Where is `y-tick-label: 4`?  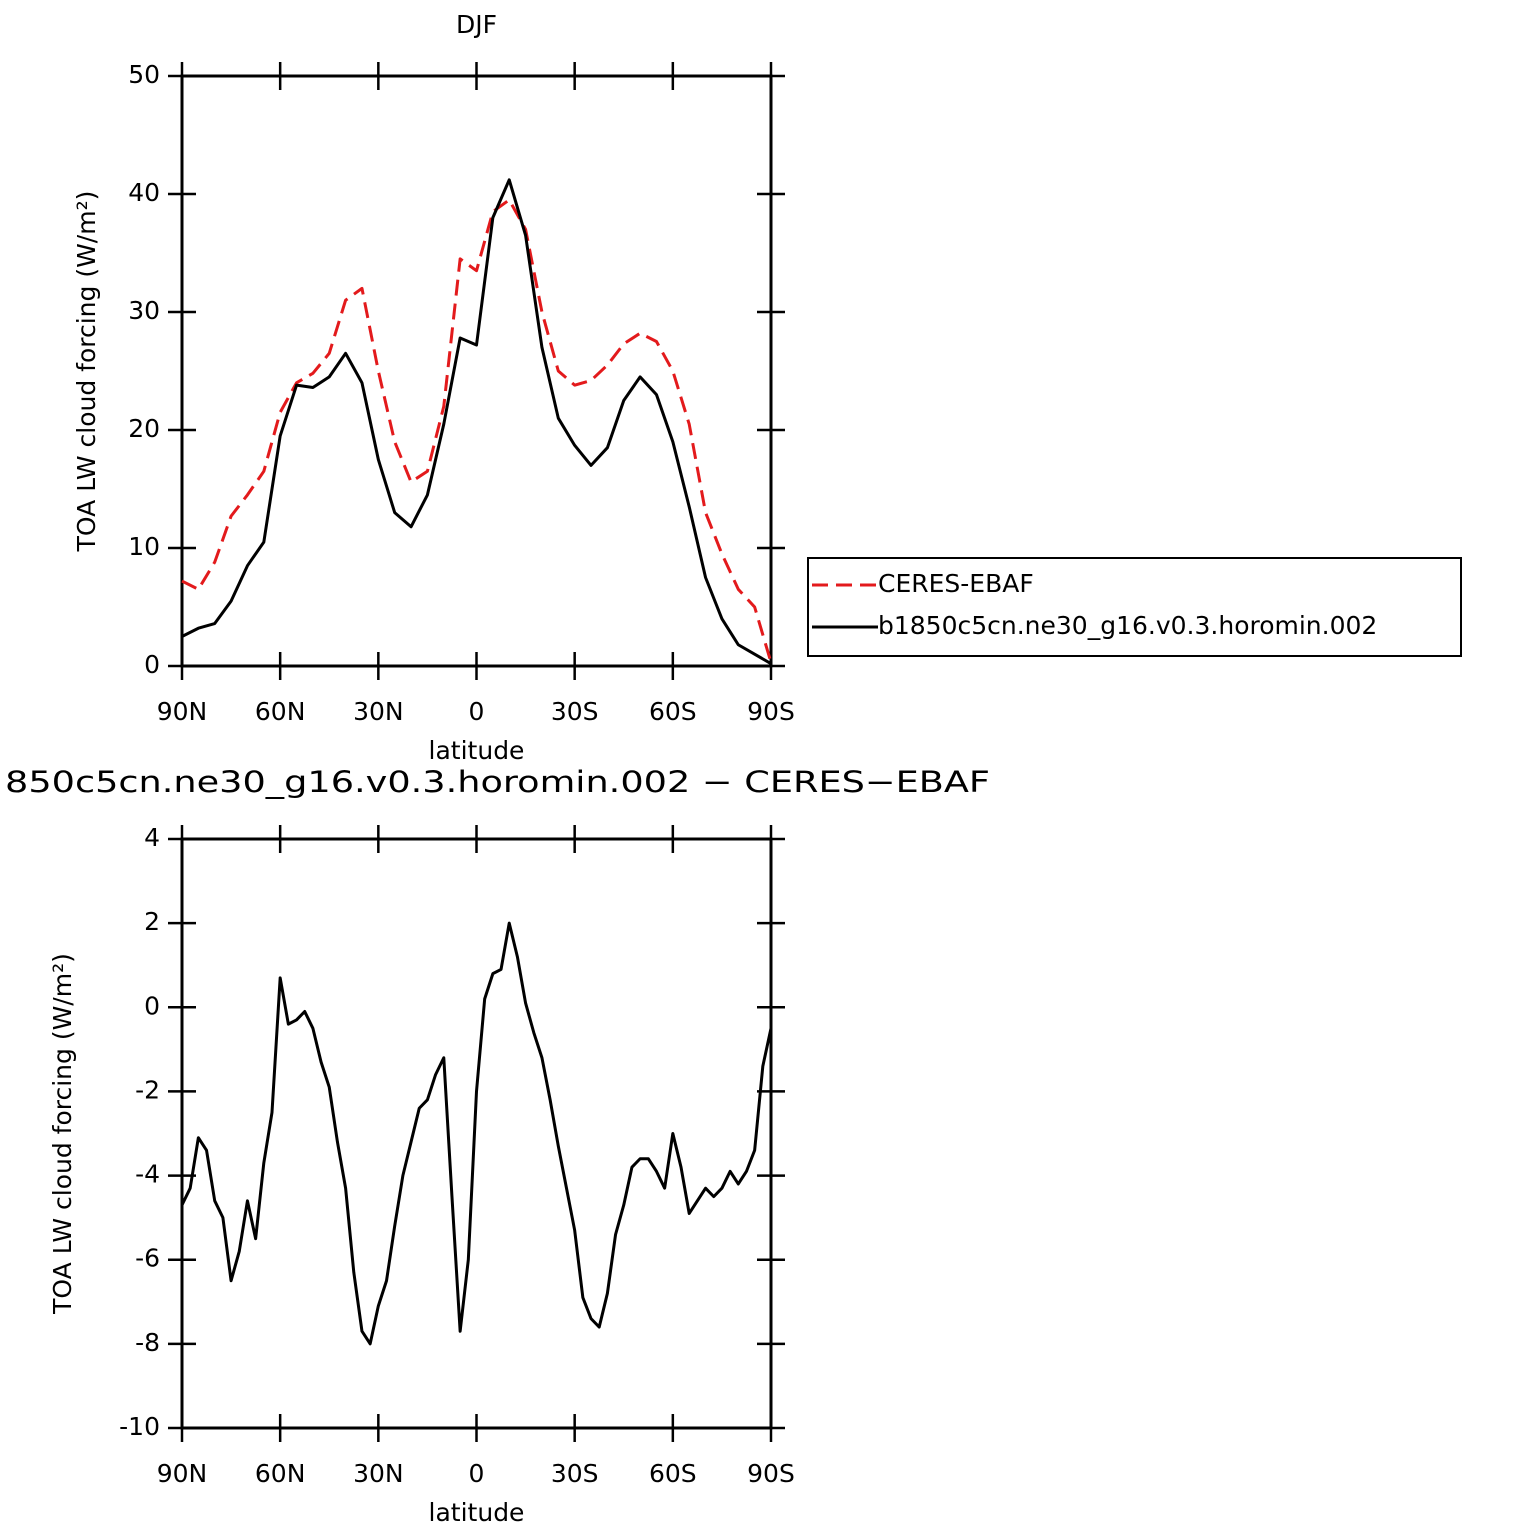
y-tick-label: 4 is located at coordinates (152, 837).